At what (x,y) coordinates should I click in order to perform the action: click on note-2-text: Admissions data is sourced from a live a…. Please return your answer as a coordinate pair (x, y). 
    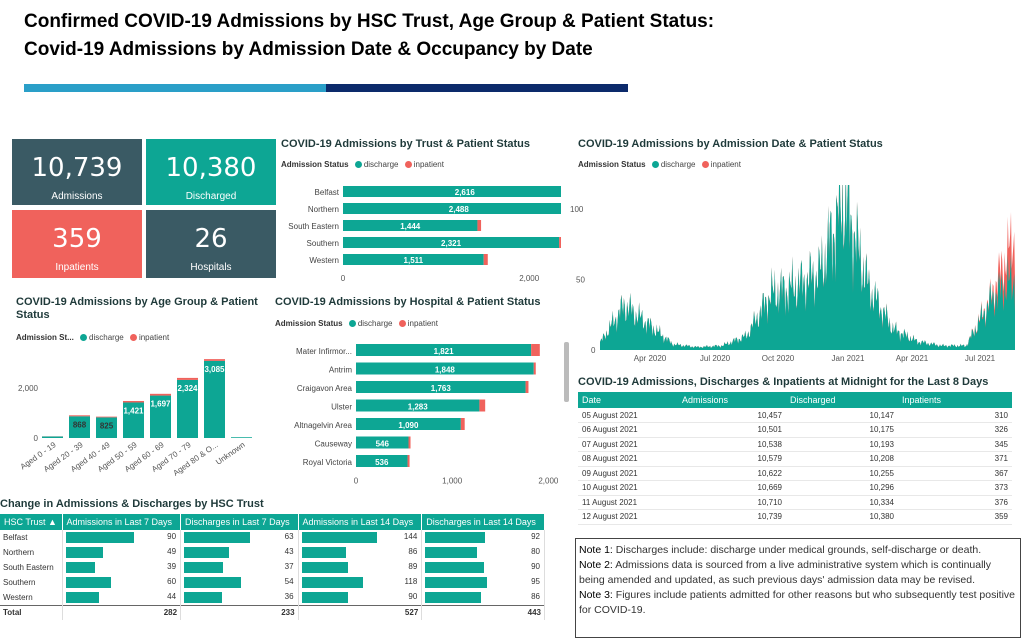
    Looking at the image, I should click on (785, 572).